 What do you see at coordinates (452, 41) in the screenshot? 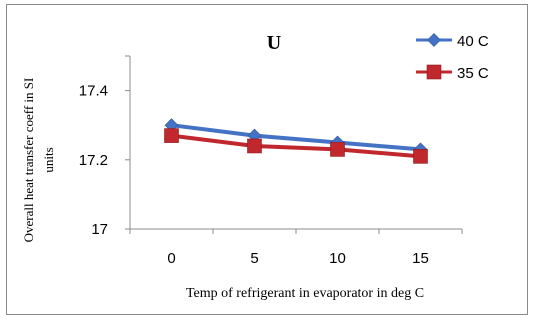
I see `legend-item: 40 C` at bounding box center [452, 41].